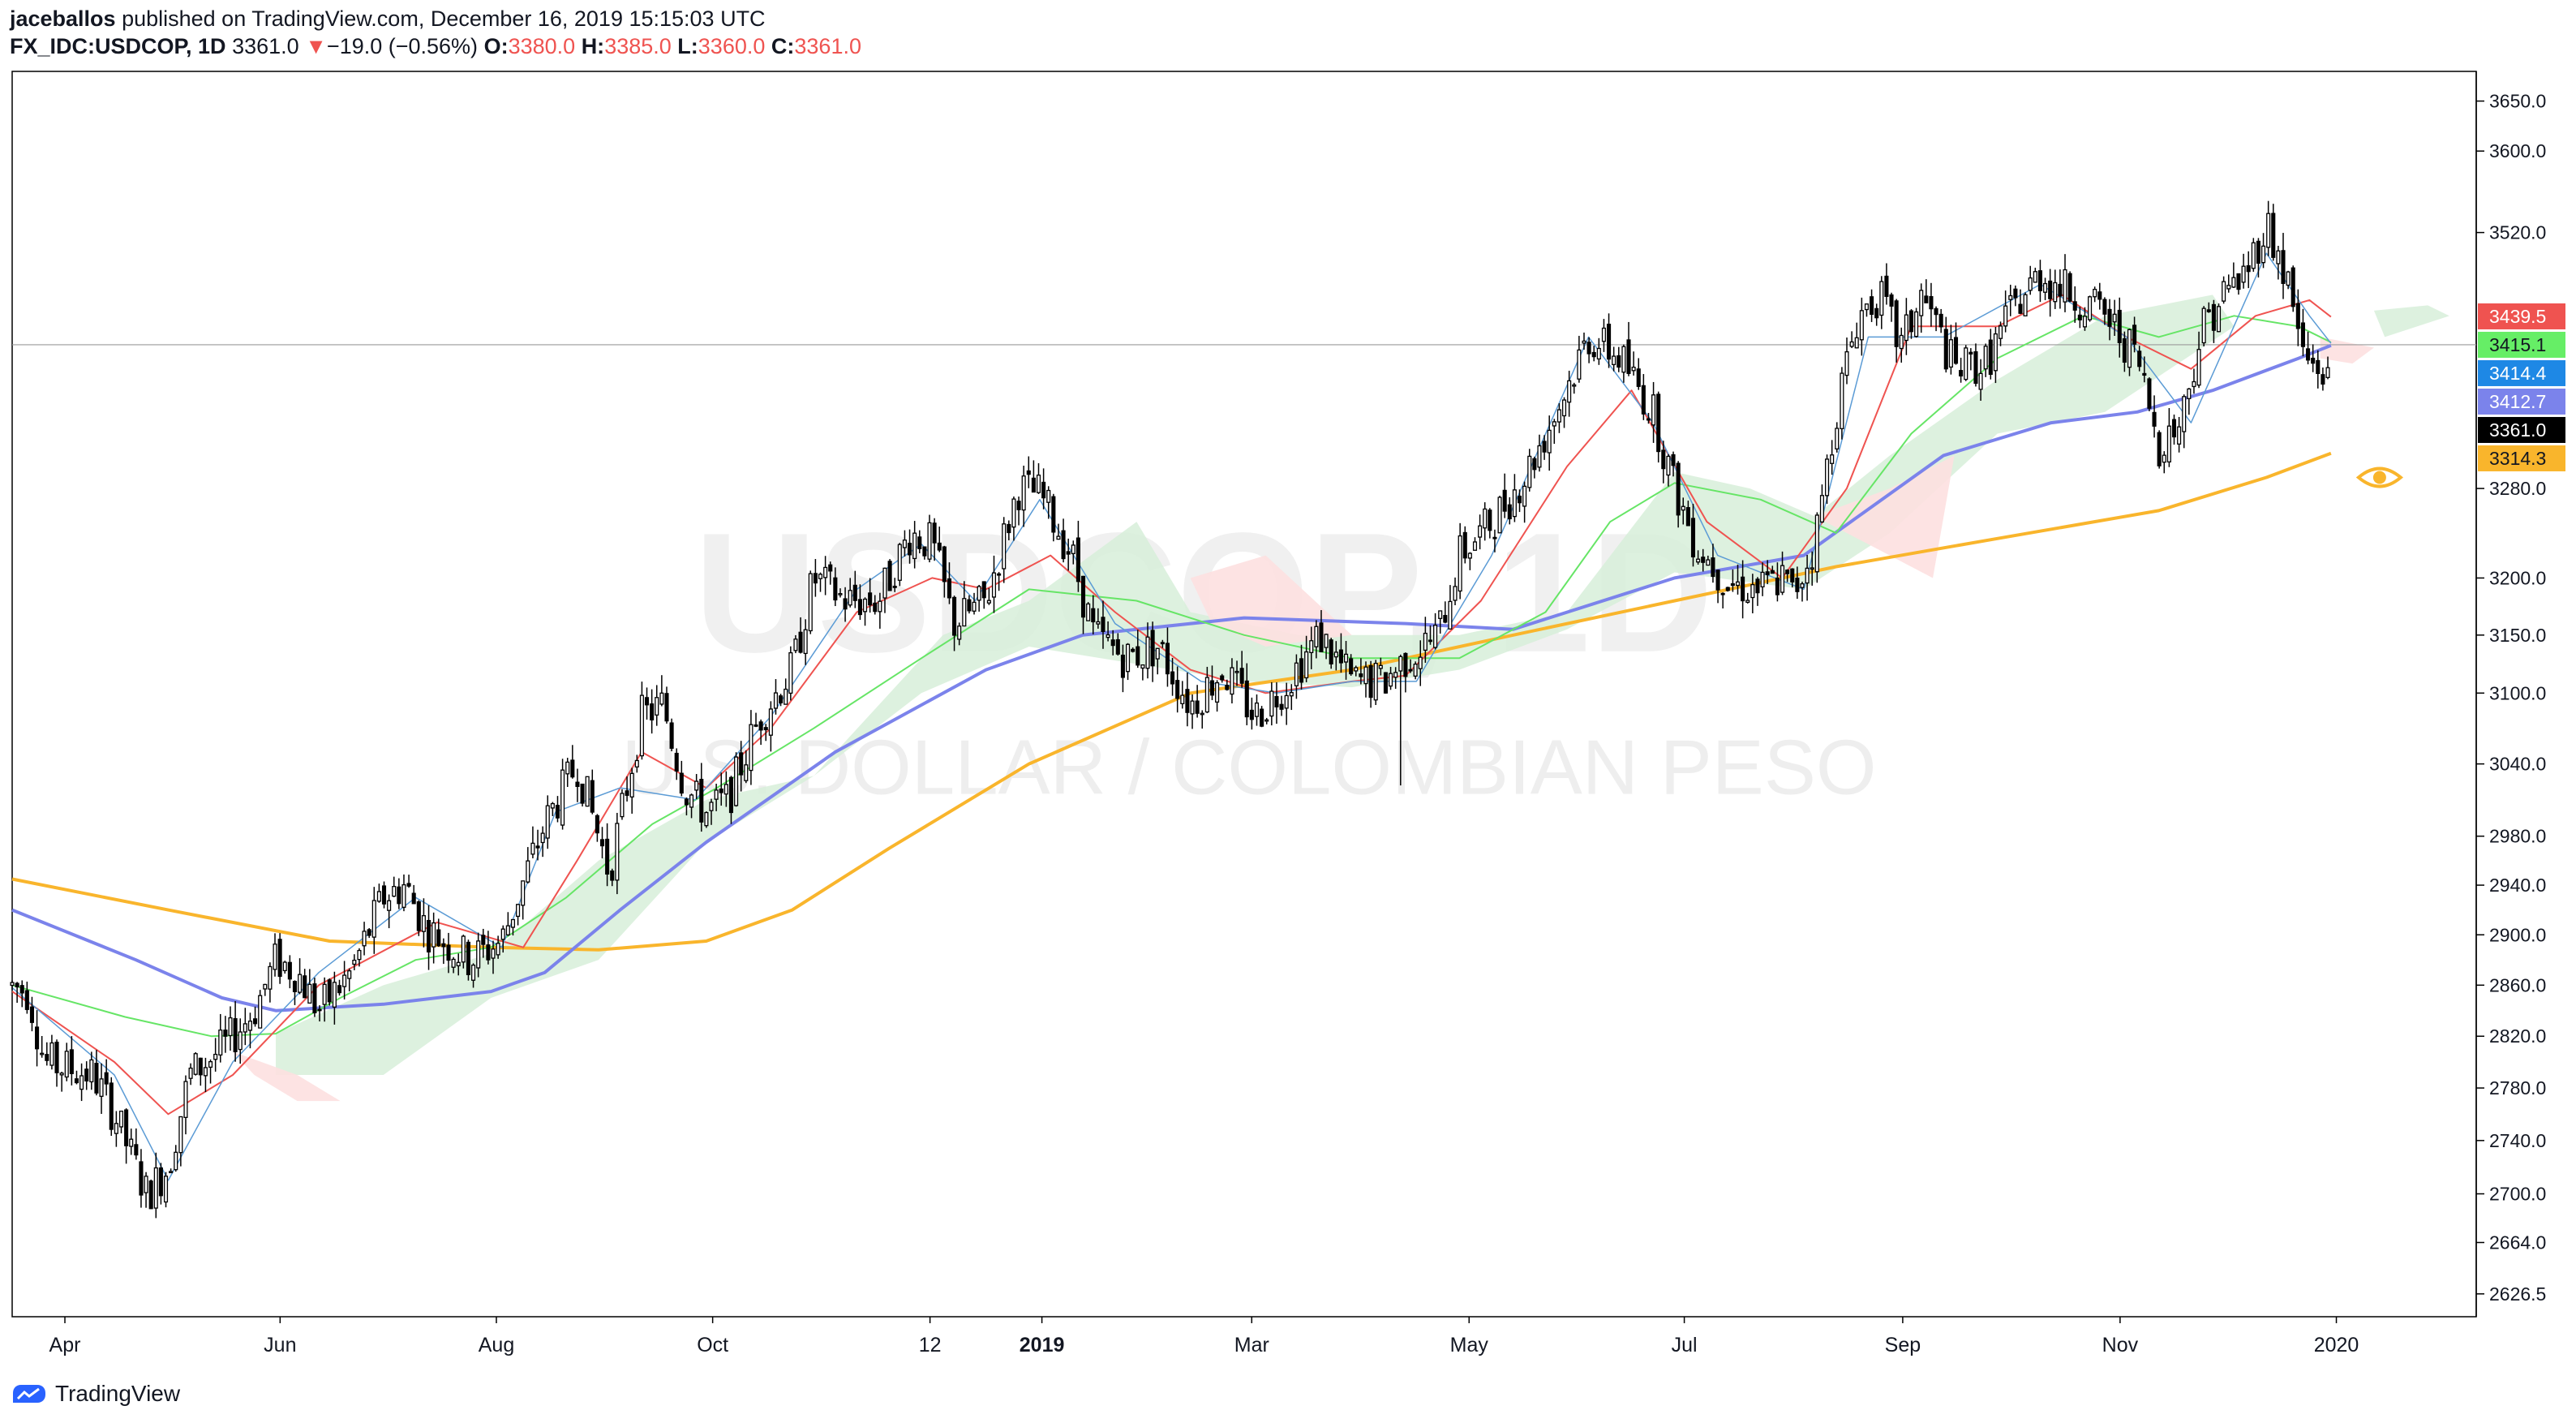 This screenshot has width=2576, height=1423. Describe the element at coordinates (2379, 477) in the screenshot. I see `eye-icon` at that location.